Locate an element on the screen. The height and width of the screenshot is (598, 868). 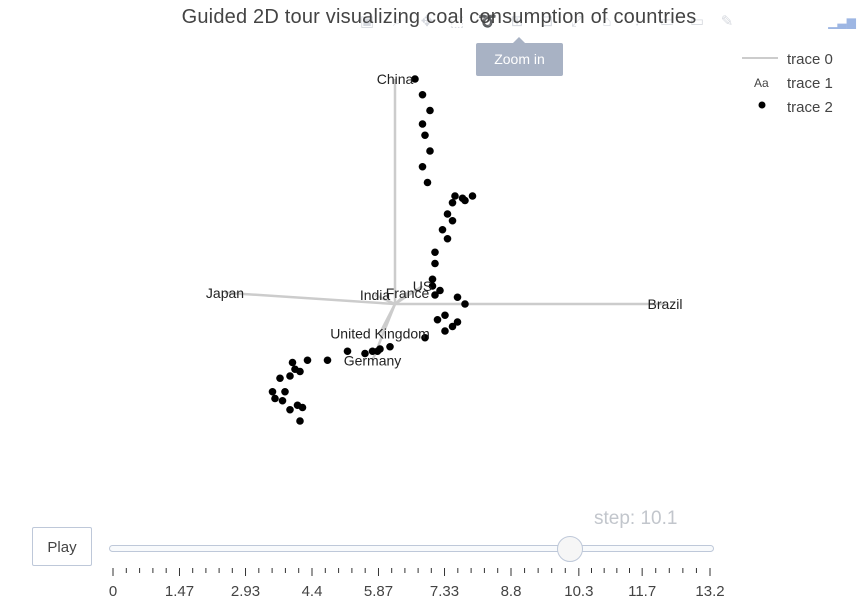
slider-tick-label: 5.87 is located at coordinates (378, 590).